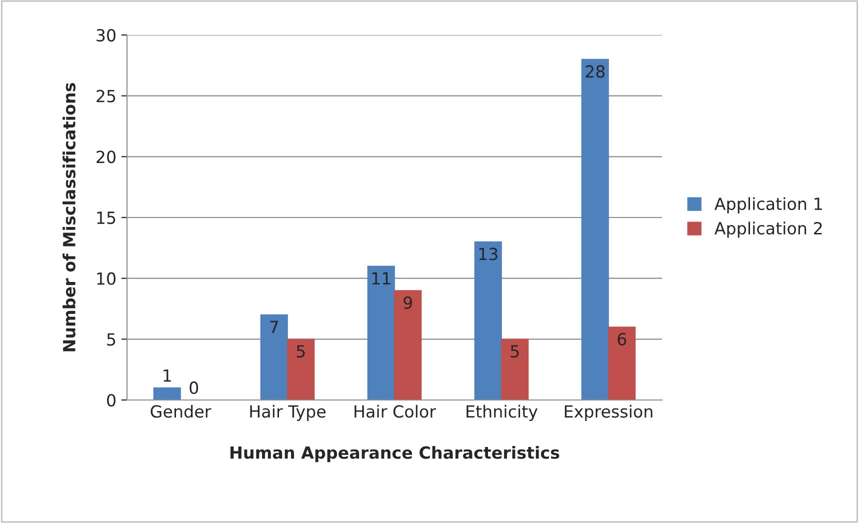 The image size is (859, 523). I want to click on x-tick-label: Hair Type, so click(288, 412).